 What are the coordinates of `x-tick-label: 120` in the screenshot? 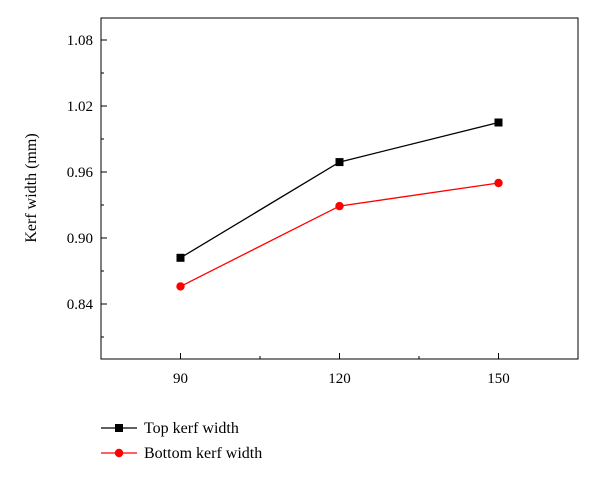 It's located at (339, 379).